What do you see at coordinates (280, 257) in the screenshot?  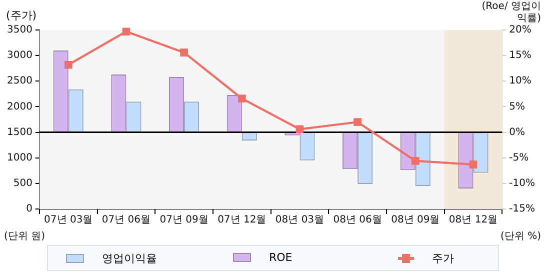 I see `legend-label: ROE` at bounding box center [280, 257].